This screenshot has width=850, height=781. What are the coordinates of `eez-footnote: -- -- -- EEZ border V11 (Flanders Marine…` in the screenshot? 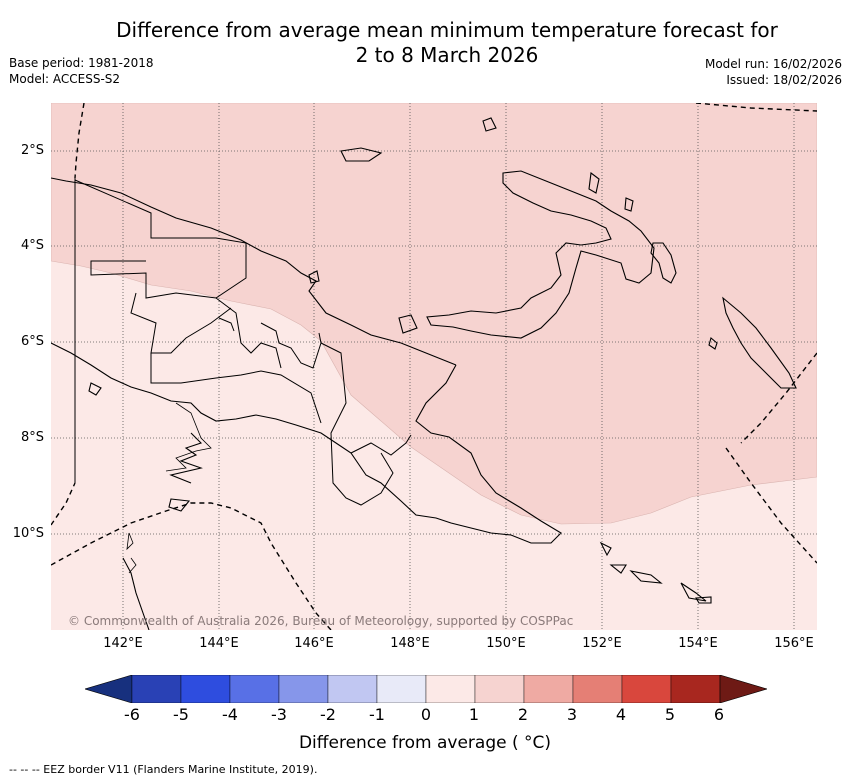 It's located at (163, 769).